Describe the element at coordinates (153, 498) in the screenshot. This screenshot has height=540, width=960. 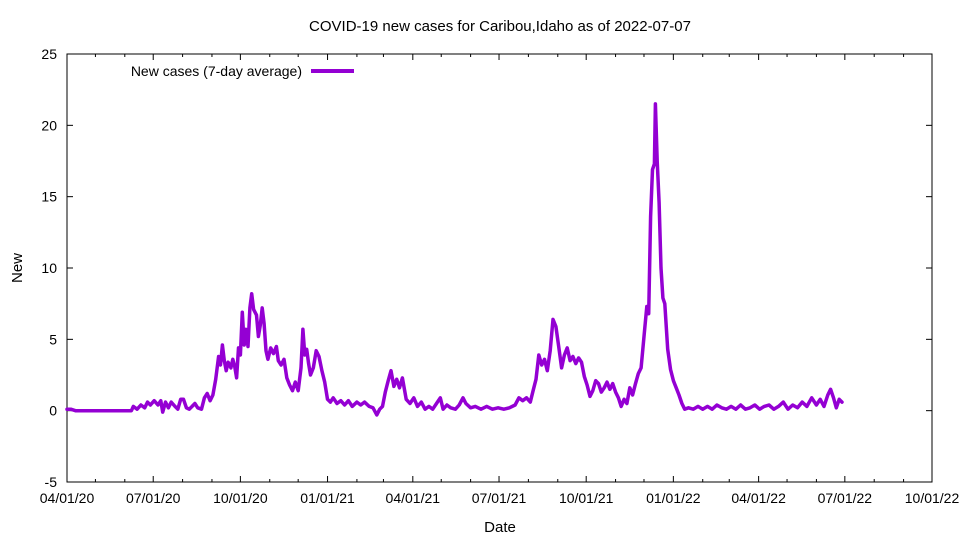
I see `x-tick-label: 07/01/20` at that location.